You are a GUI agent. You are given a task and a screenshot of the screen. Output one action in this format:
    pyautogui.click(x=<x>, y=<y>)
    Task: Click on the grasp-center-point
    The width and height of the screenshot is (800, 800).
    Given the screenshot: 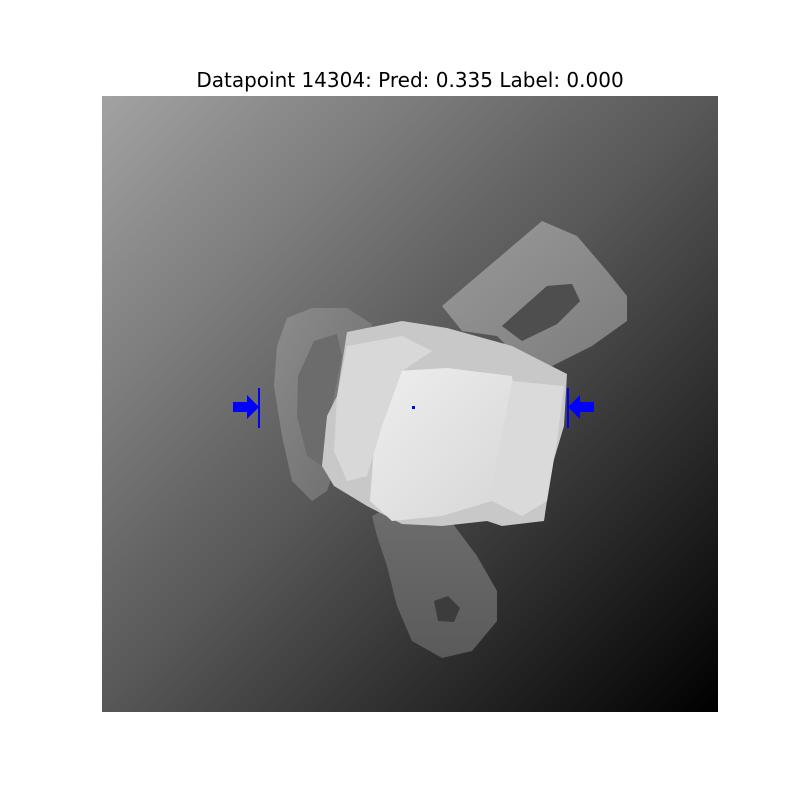 What is the action you would take?
    pyautogui.click(x=413, y=407)
    